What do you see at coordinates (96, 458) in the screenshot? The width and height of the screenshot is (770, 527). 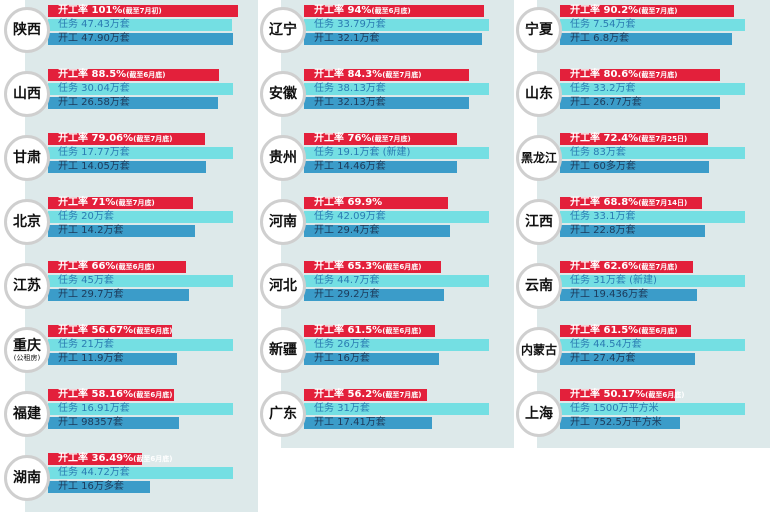 I see `rate-text: 开工率 36.49%` at bounding box center [96, 458].